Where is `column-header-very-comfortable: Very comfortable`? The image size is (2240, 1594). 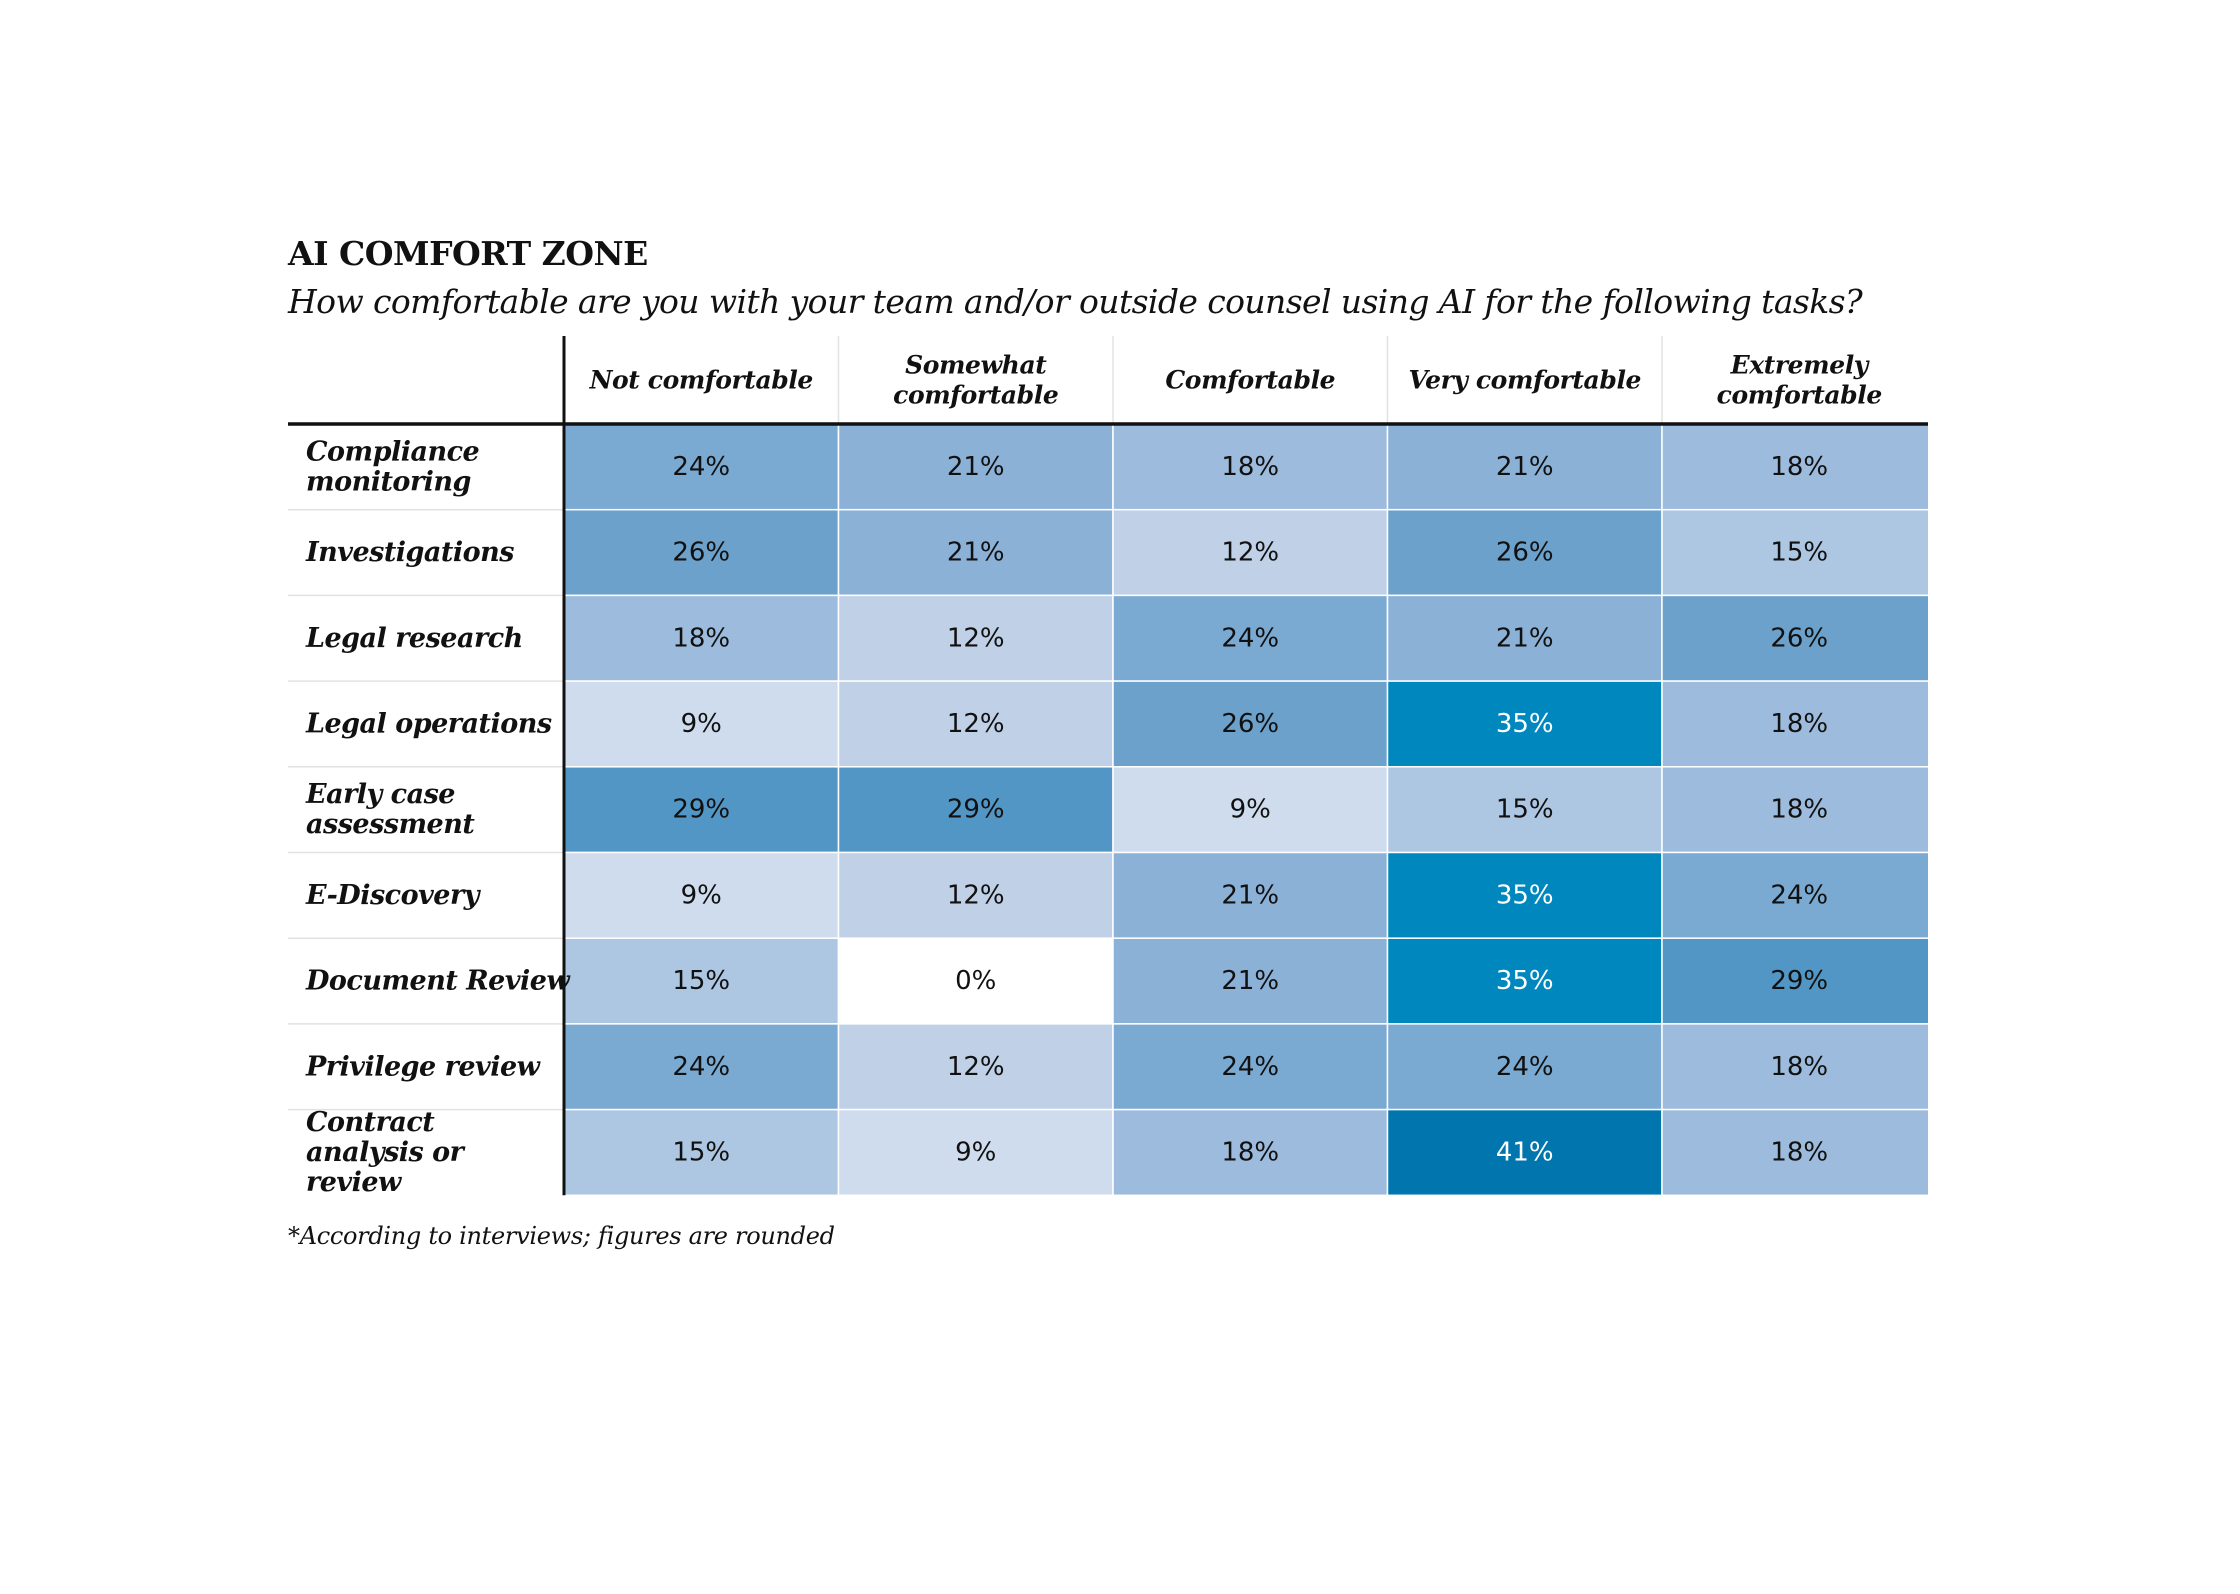
column-header-very-comfortable: Very comfortable is located at coordinates (1524, 380).